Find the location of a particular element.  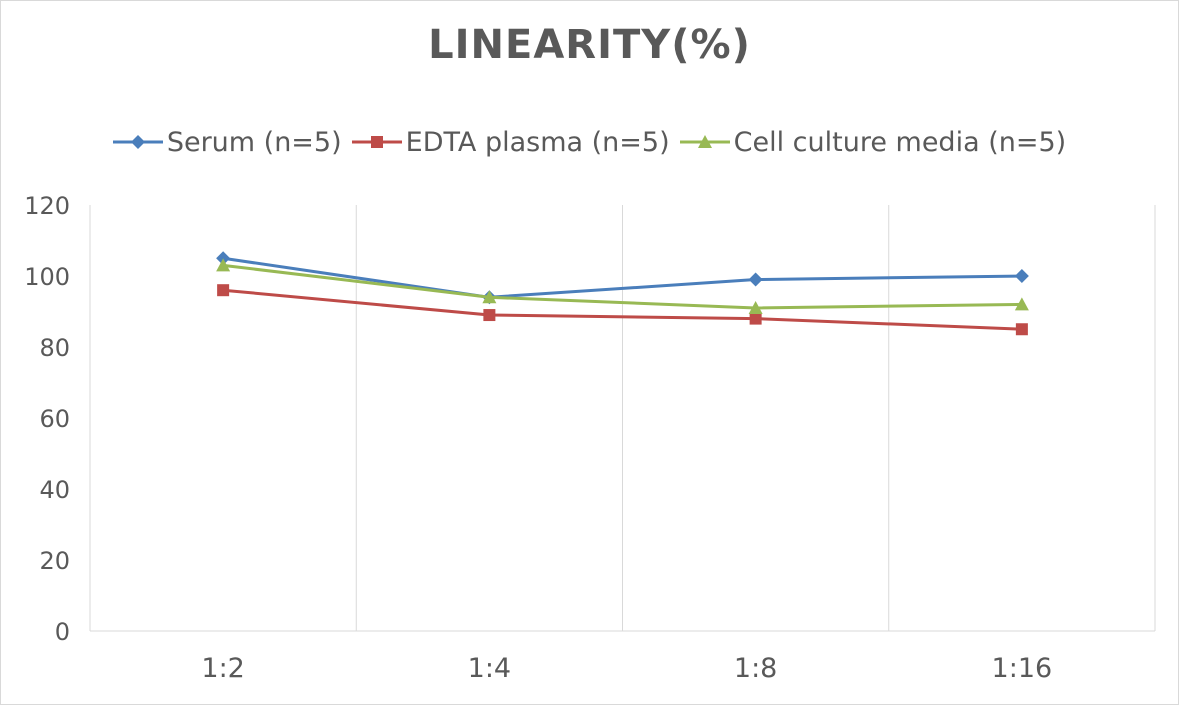

legend-label-serum: Serum (n=5) is located at coordinates (254, 142).